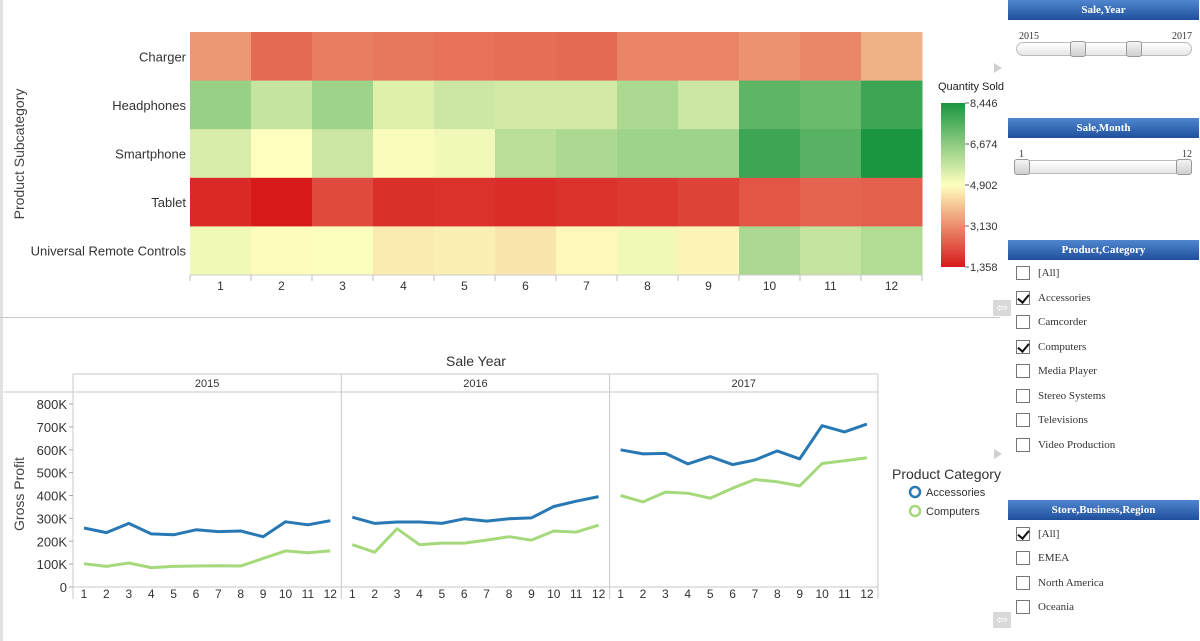 The width and height of the screenshot is (1200, 641). I want to click on line-x-tick-label: 6, so click(196, 594).